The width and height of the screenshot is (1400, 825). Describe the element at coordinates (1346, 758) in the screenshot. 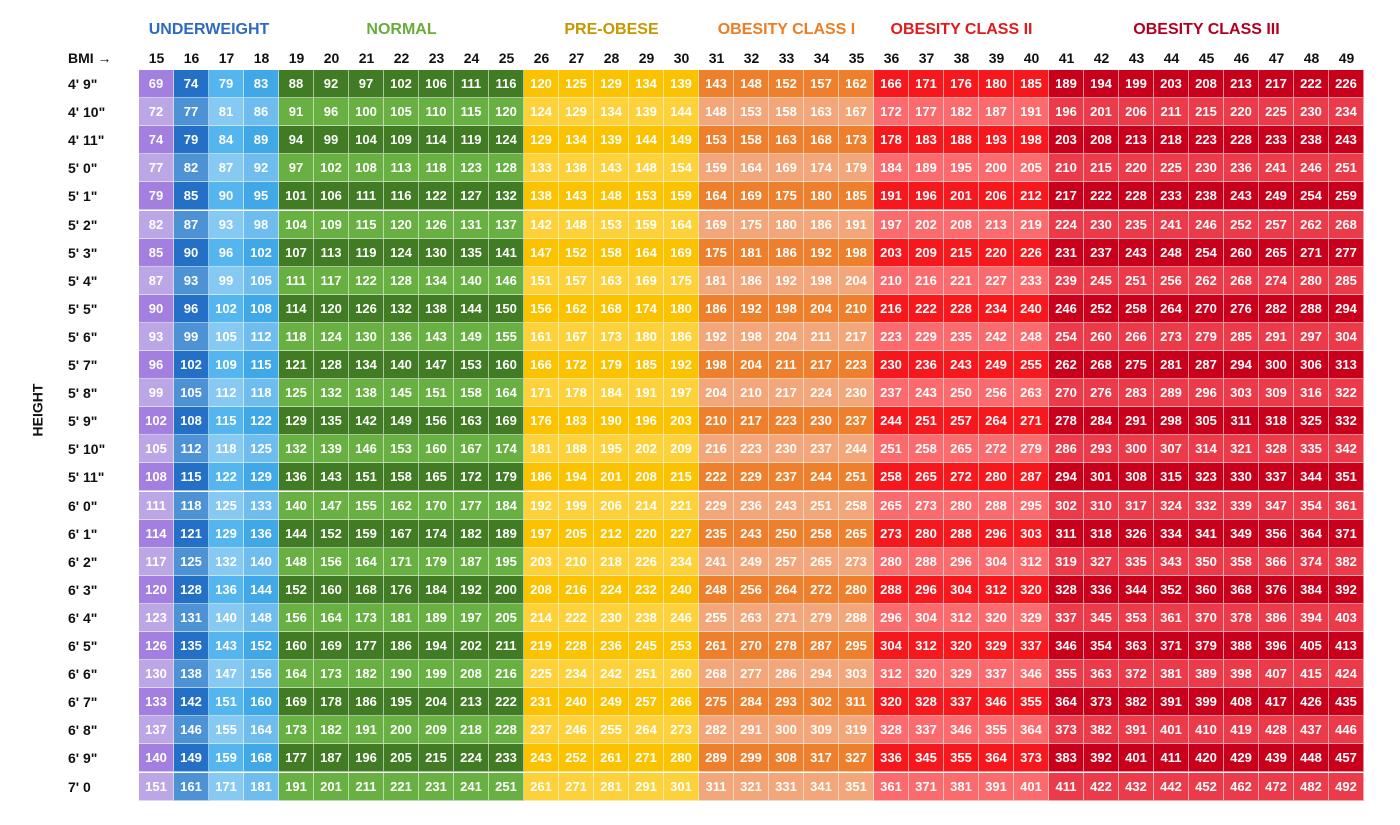

I see `weight-cell: 457` at that location.